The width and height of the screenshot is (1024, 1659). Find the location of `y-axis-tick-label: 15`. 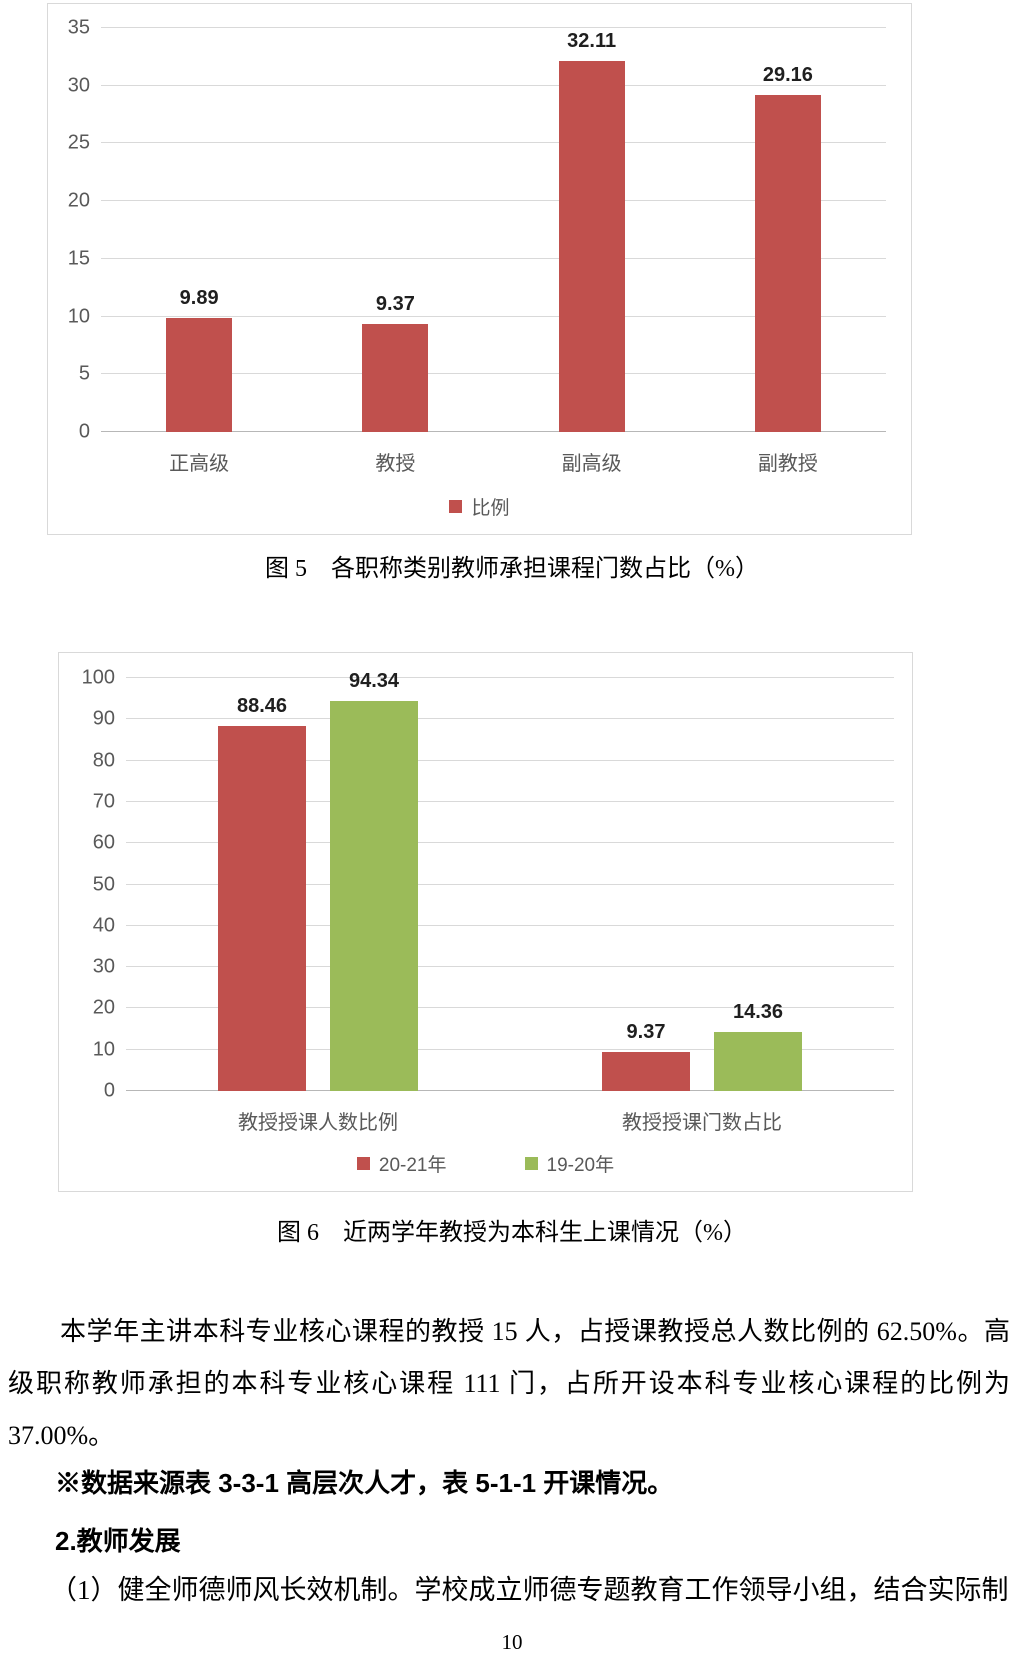

y-axis-tick-label: 15 is located at coordinates (78, 258).